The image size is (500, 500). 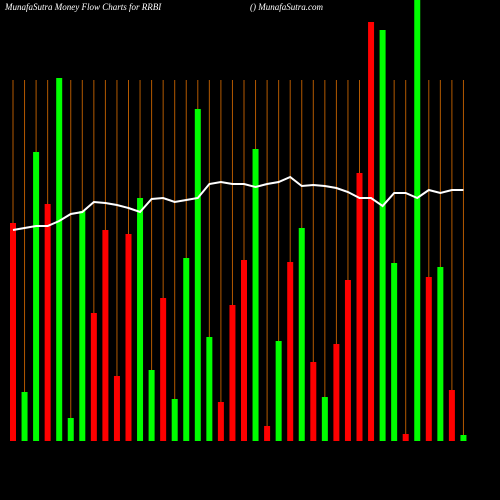 I want to click on chart-subtitle: () MunafaSutra.com, so click(x=286, y=7).